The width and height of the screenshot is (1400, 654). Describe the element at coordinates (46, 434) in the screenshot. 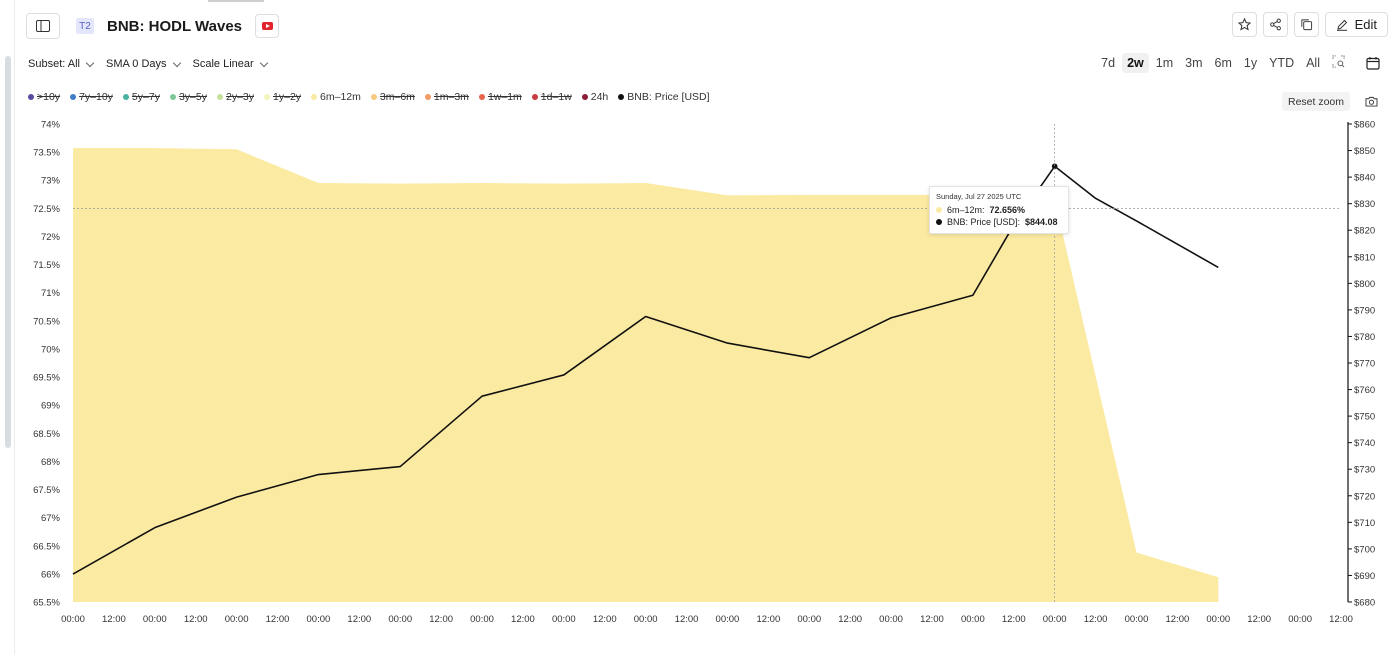

I see `y-left-tick-label: 68.5%` at that location.